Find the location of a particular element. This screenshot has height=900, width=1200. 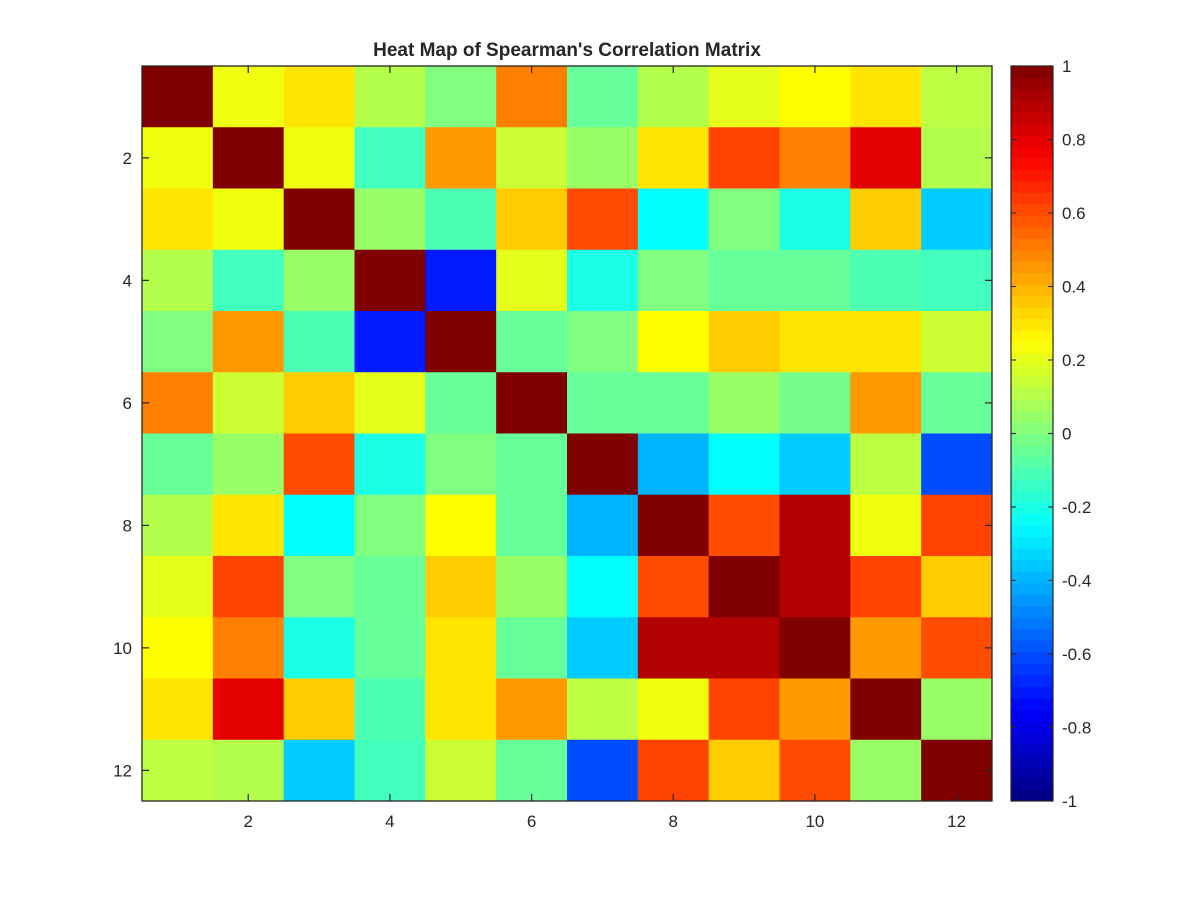

heatmap-cell-r12-c9 is located at coordinates (744, 770).